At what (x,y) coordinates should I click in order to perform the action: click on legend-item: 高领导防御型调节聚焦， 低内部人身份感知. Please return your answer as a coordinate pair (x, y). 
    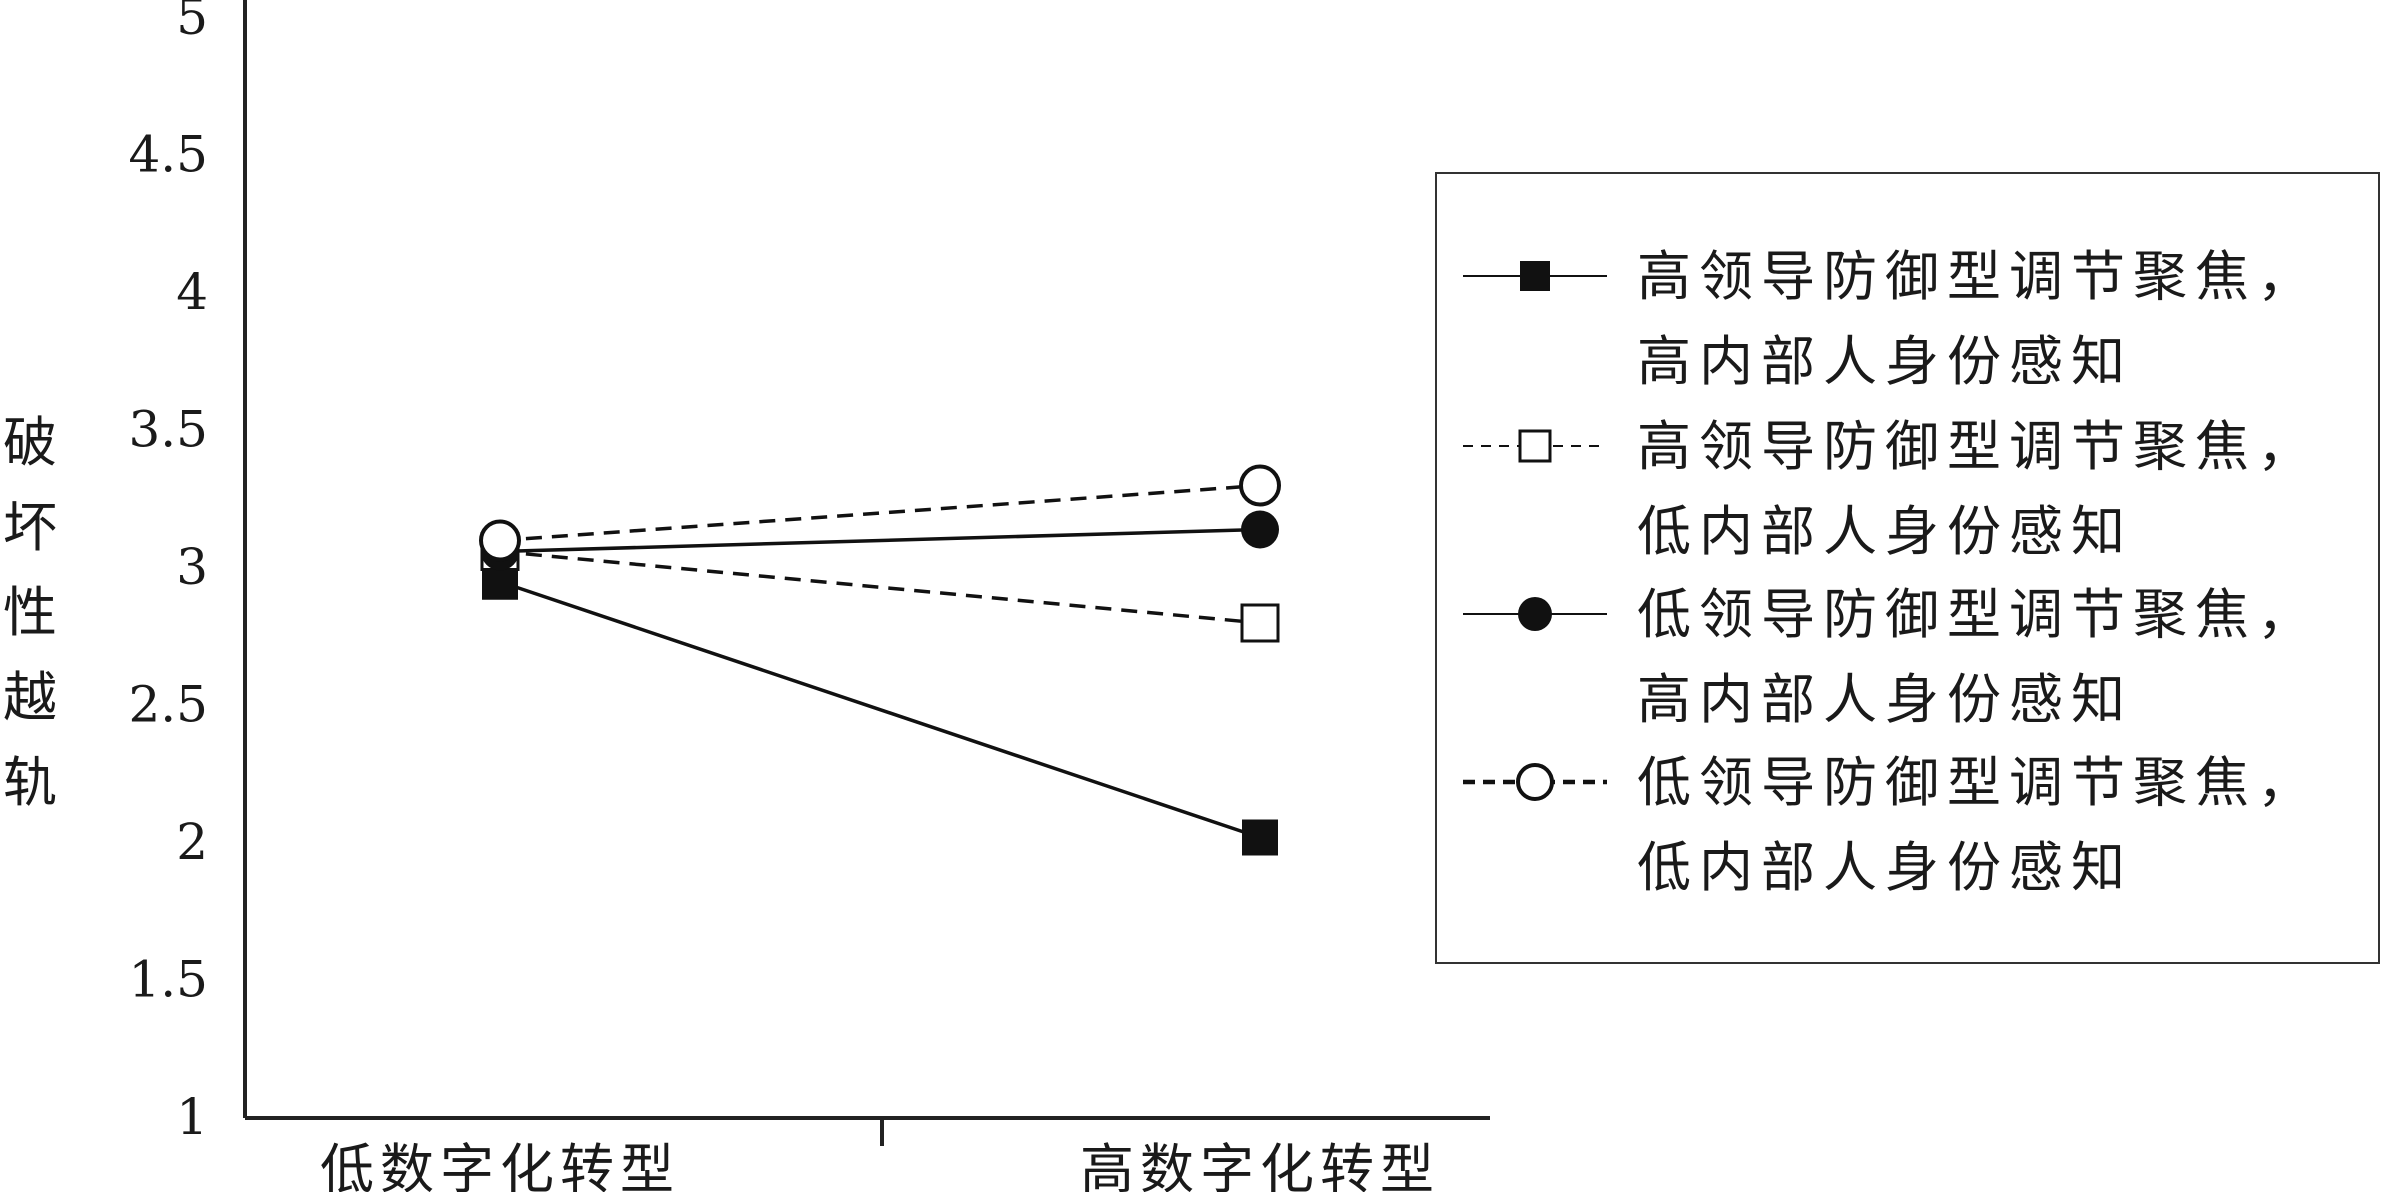
    Looking at the image, I should click on (1907, 489).